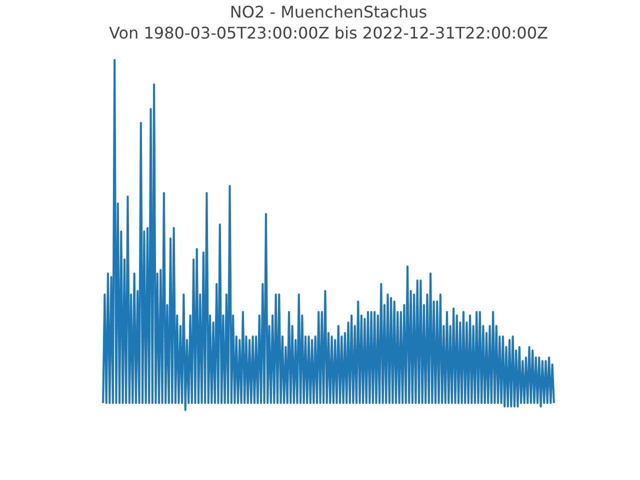 The width and height of the screenshot is (640, 480). Describe the element at coordinates (329, 12) in the screenshot. I see `chart-title: NO2 - MuenchenStachus` at that location.